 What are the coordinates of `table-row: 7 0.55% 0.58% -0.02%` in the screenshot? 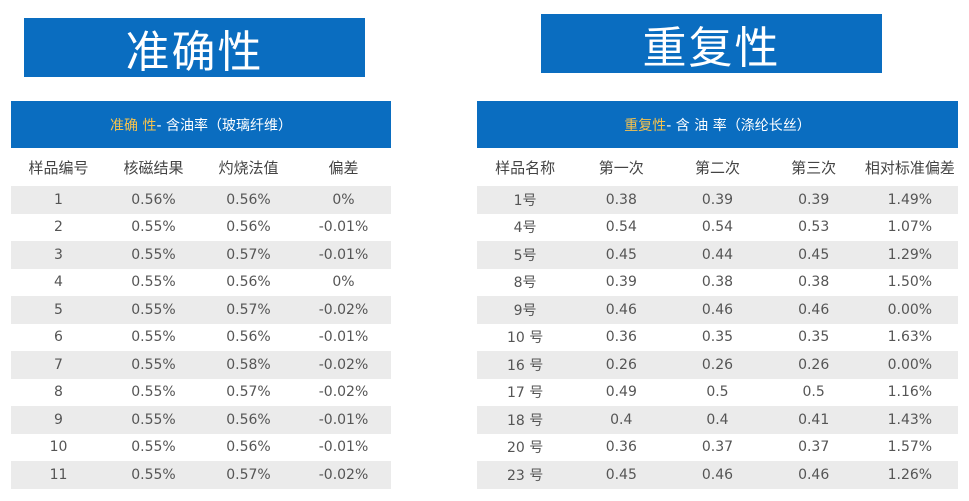 It's located at (201, 365).